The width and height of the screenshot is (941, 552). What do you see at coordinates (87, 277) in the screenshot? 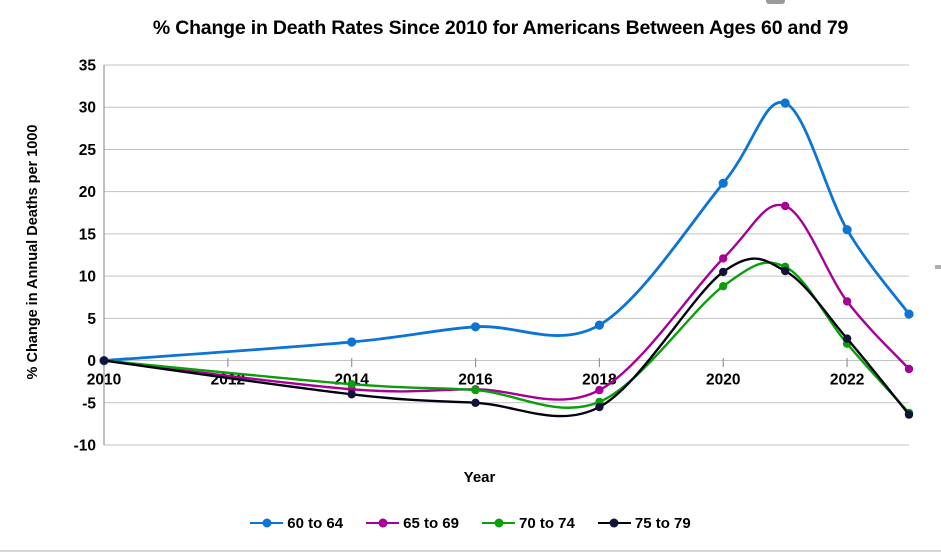
I see `y-tick-label: 10` at bounding box center [87, 277].